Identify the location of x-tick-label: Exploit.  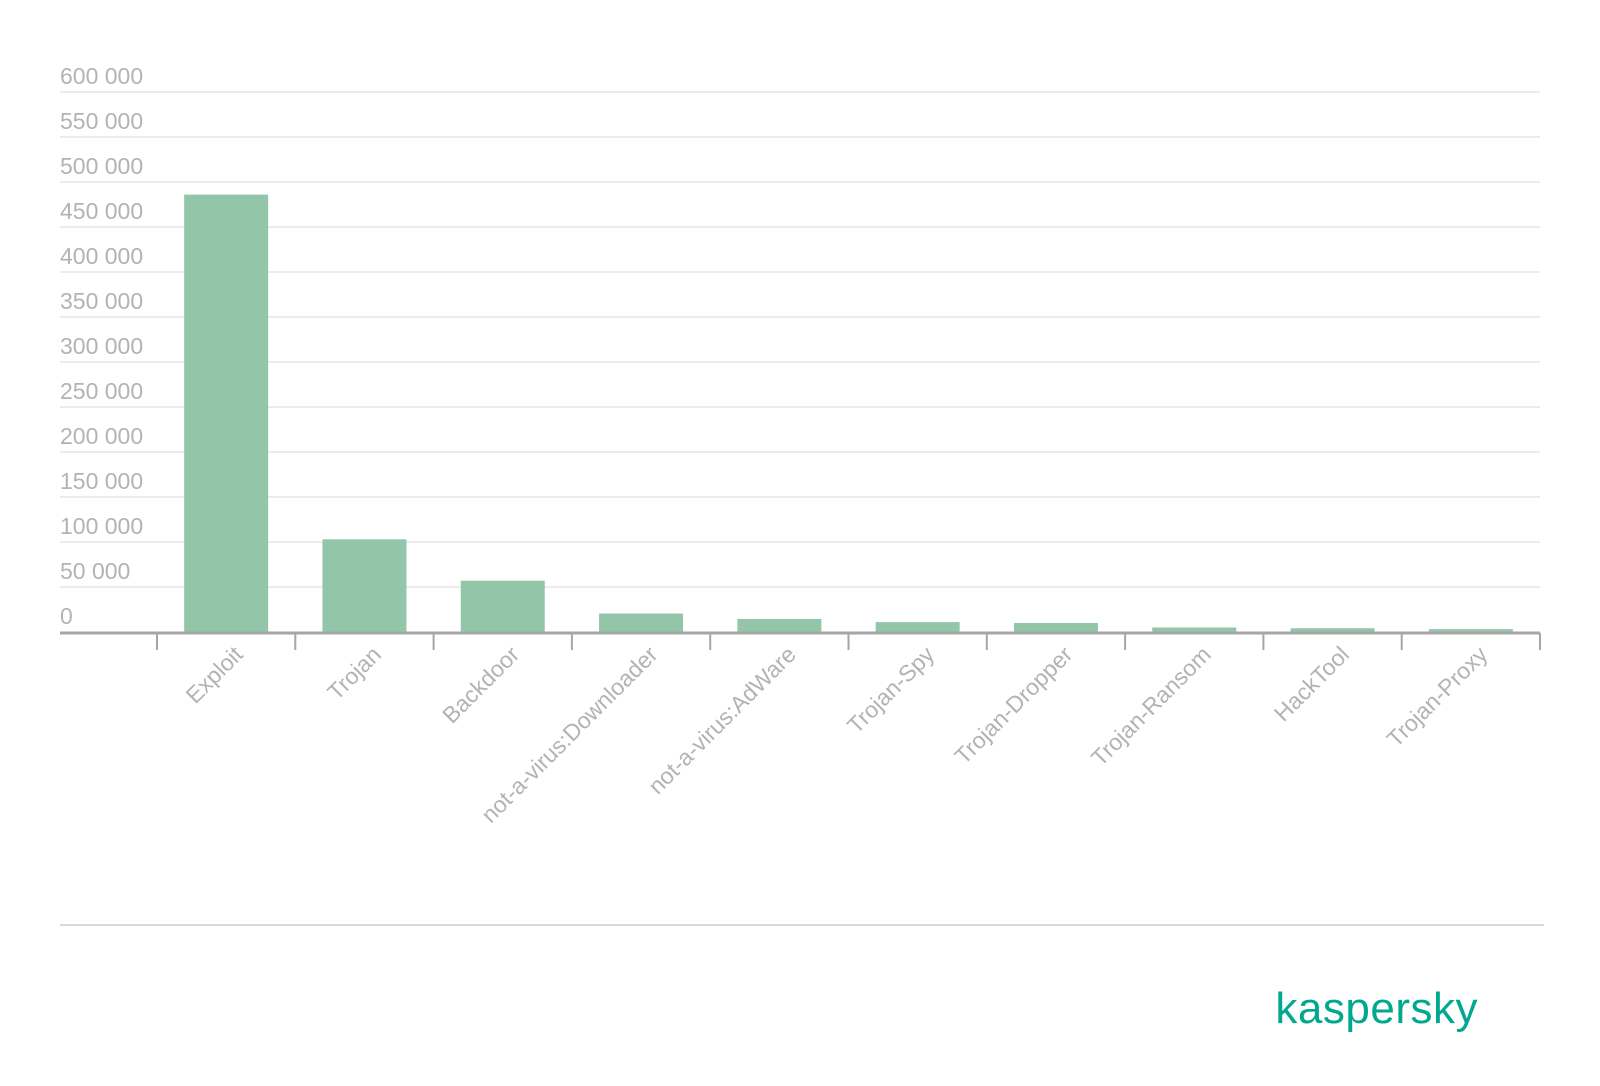
(214, 675).